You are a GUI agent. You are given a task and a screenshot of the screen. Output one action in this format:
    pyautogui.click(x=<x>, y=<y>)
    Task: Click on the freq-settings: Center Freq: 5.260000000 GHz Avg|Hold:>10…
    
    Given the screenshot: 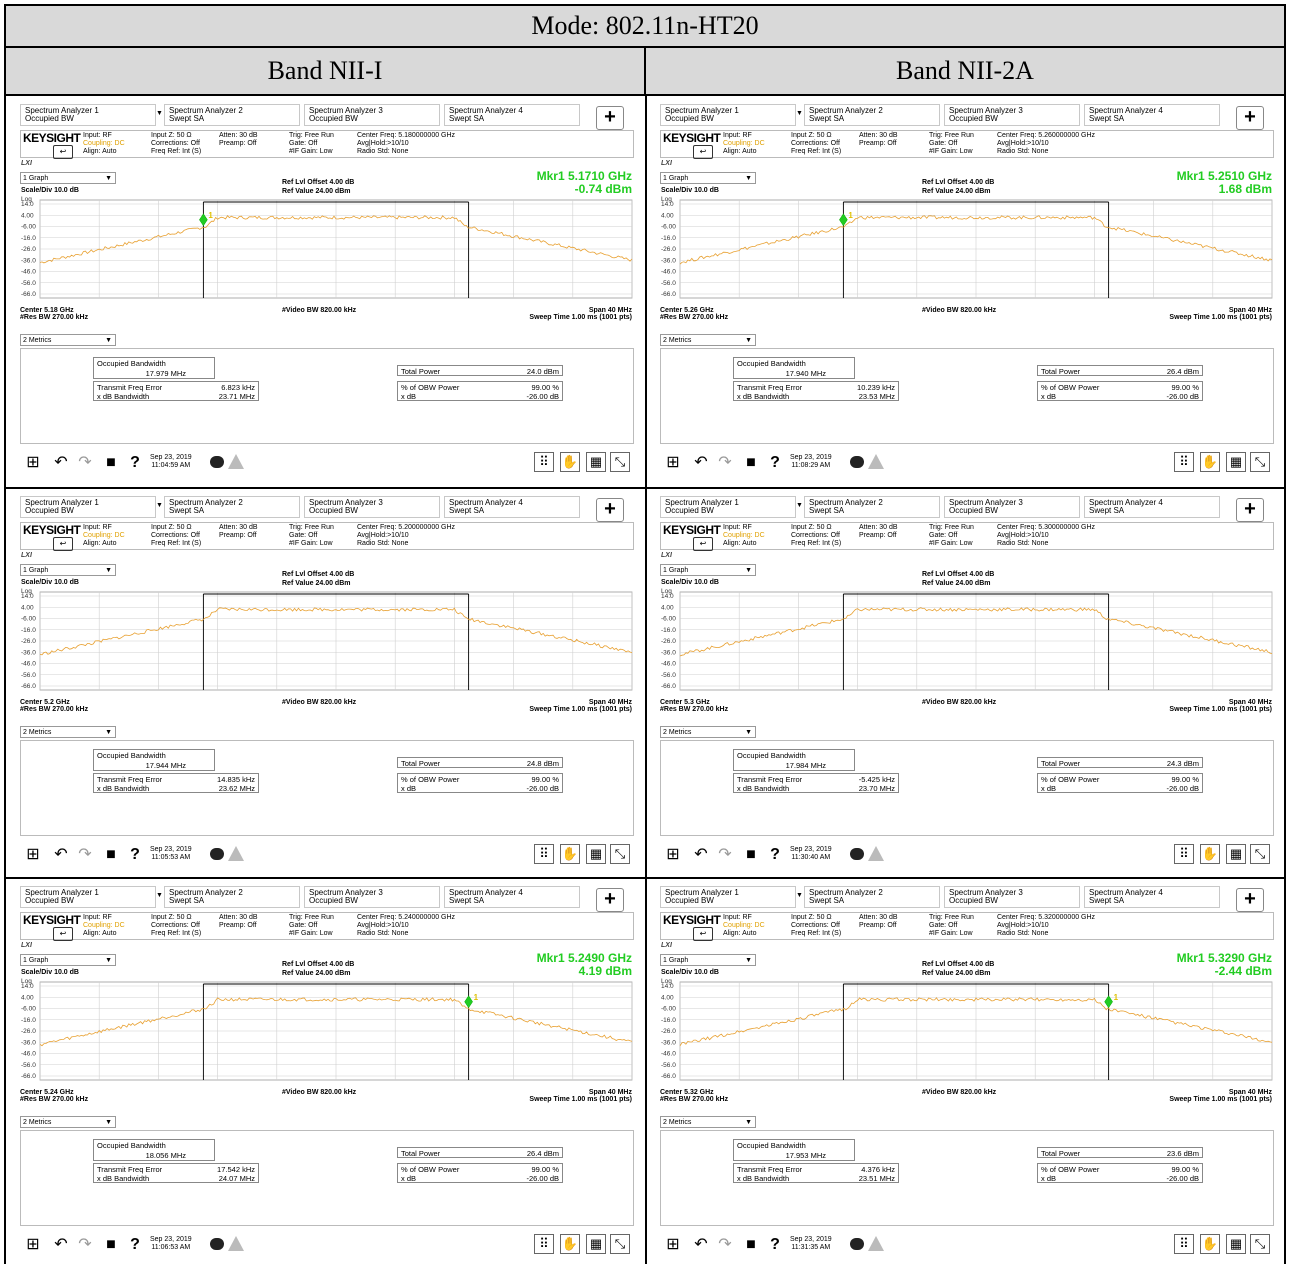 What is the action you would take?
    pyautogui.click(x=1046, y=143)
    